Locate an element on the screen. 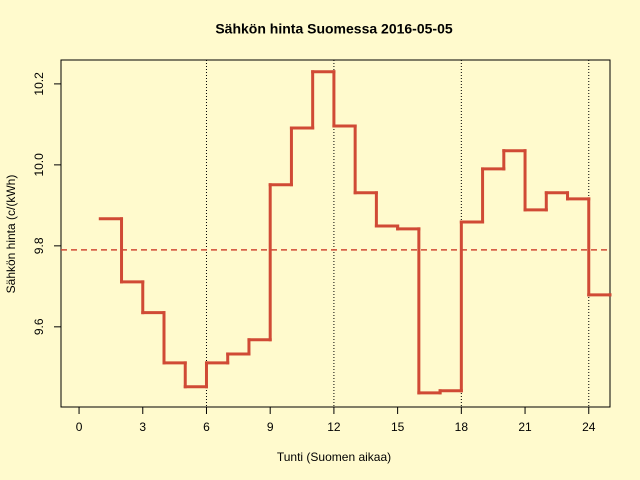 This screenshot has height=480, width=640. x-tick-label: 15 is located at coordinates (398, 427).